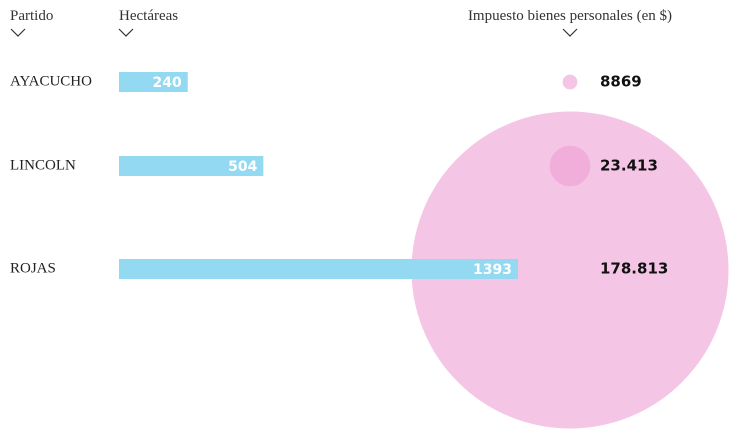 The width and height of the screenshot is (740, 447). Describe the element at coordinates (33, 268) in the screenshot. I see `category-label: ROJAS` at that location.